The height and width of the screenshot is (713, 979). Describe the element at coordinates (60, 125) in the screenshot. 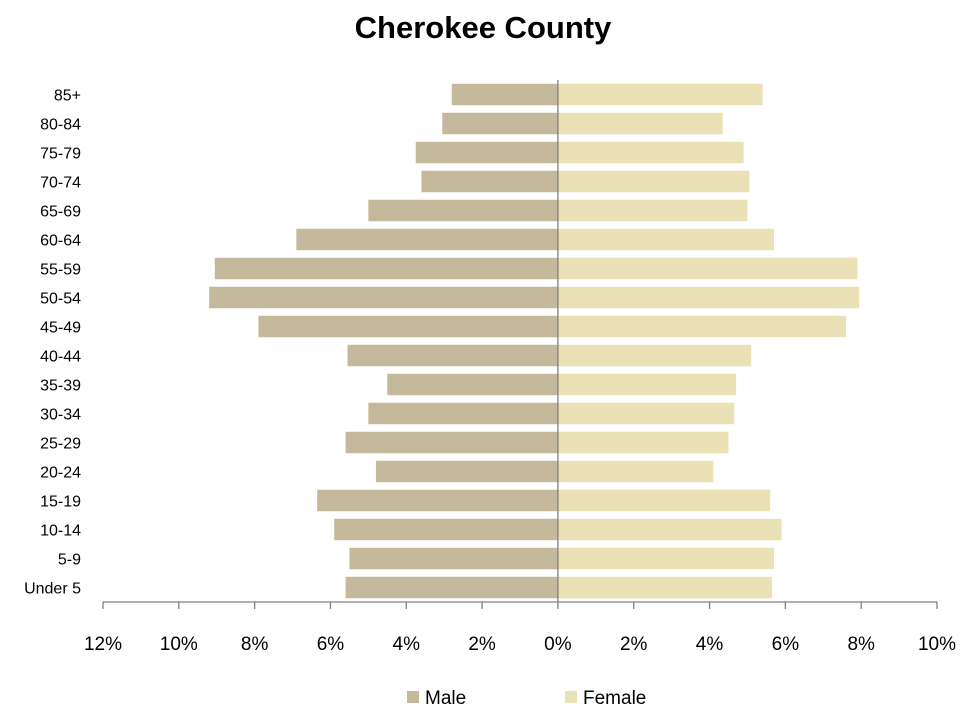

I see `category-label: 80-84` at that location.